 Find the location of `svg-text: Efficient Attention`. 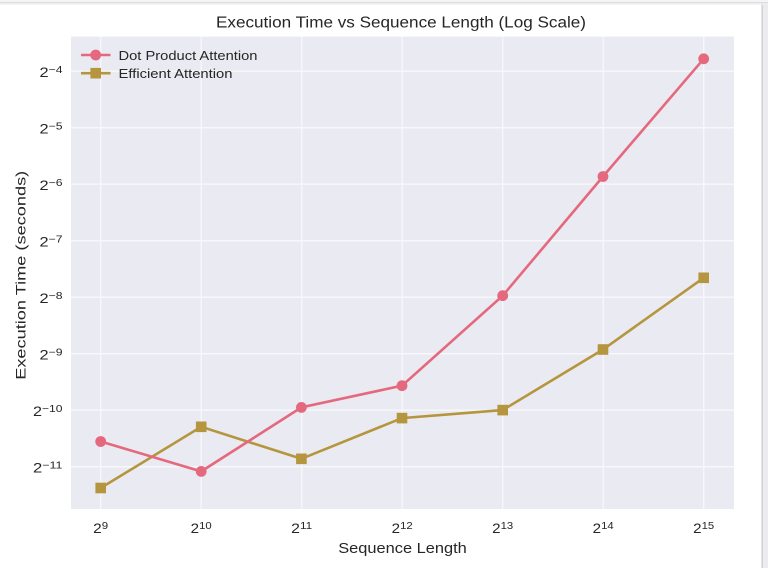

svg-text: Efficient Attention is located at coordinates (176, 73).